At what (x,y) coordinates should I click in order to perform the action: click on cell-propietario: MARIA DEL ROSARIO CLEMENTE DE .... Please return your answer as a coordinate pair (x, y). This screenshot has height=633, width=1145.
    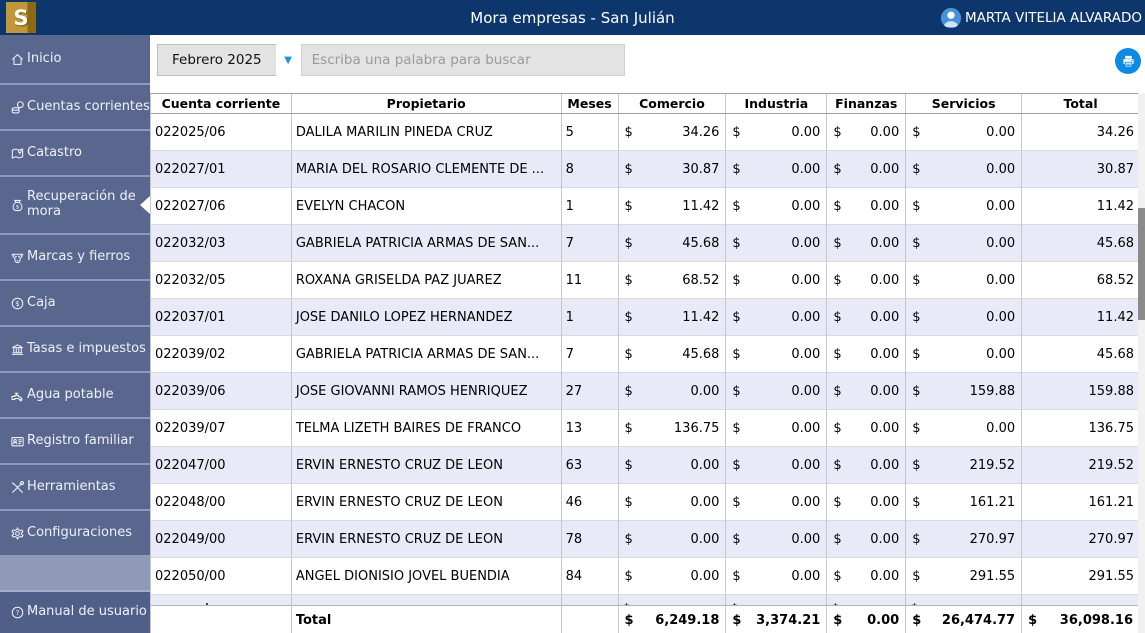
    Looking at the image, I should click on (426, 169).